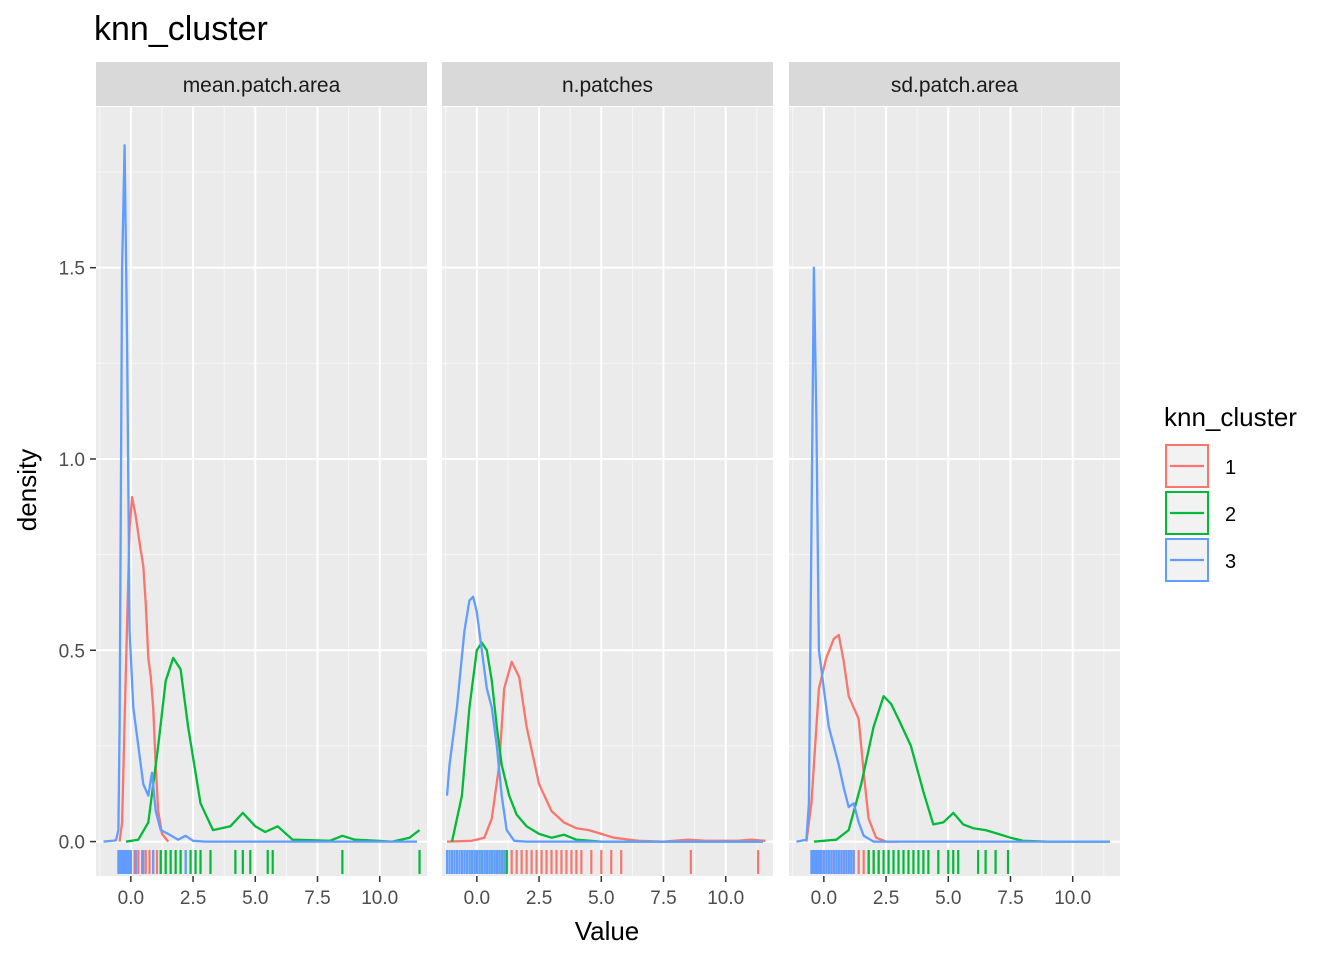  What do you see at coordinates (72, 651) in the screenshot?
I see `y-tick-label: 0.5` at bounding box center [72, 651].